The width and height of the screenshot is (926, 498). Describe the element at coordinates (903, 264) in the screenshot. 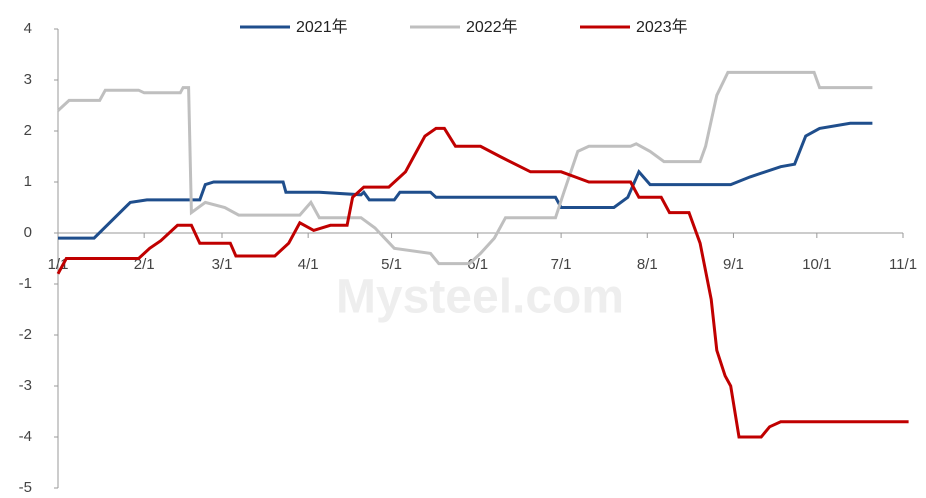

I see `x-tick-label: 11/1` at that location.